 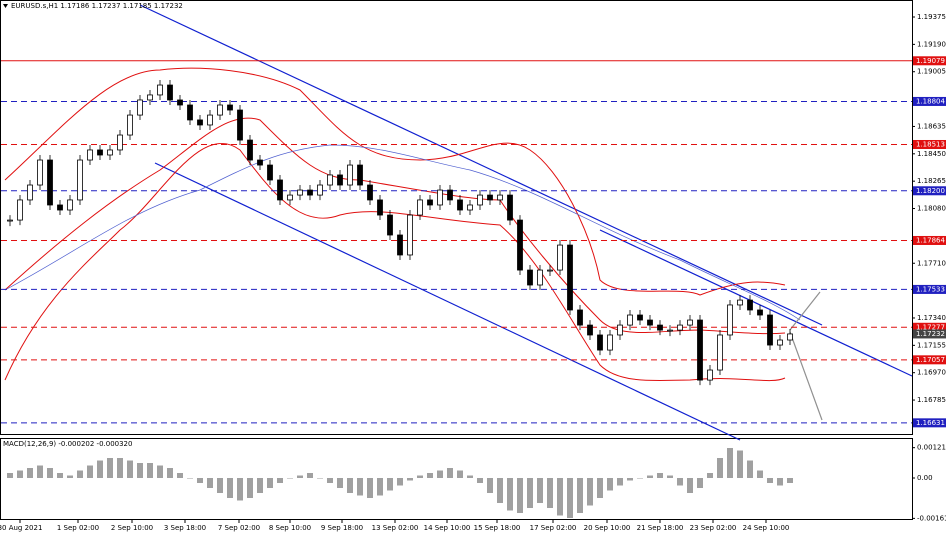 What do you see at coordinates (342, 528) in the screenshot?
I see `x-tick-label: 9 Sep 18:00` at bounding box center [342, 528].